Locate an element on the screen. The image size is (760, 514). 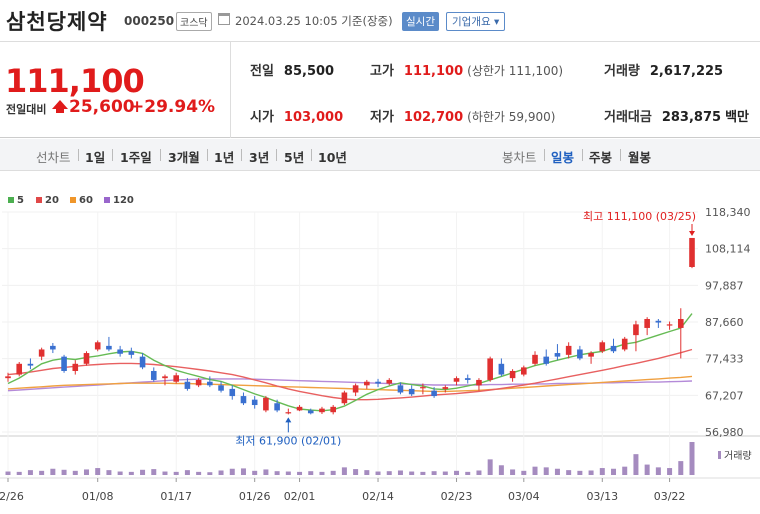
up-arrow-icon is located at coordinates (60, 104).